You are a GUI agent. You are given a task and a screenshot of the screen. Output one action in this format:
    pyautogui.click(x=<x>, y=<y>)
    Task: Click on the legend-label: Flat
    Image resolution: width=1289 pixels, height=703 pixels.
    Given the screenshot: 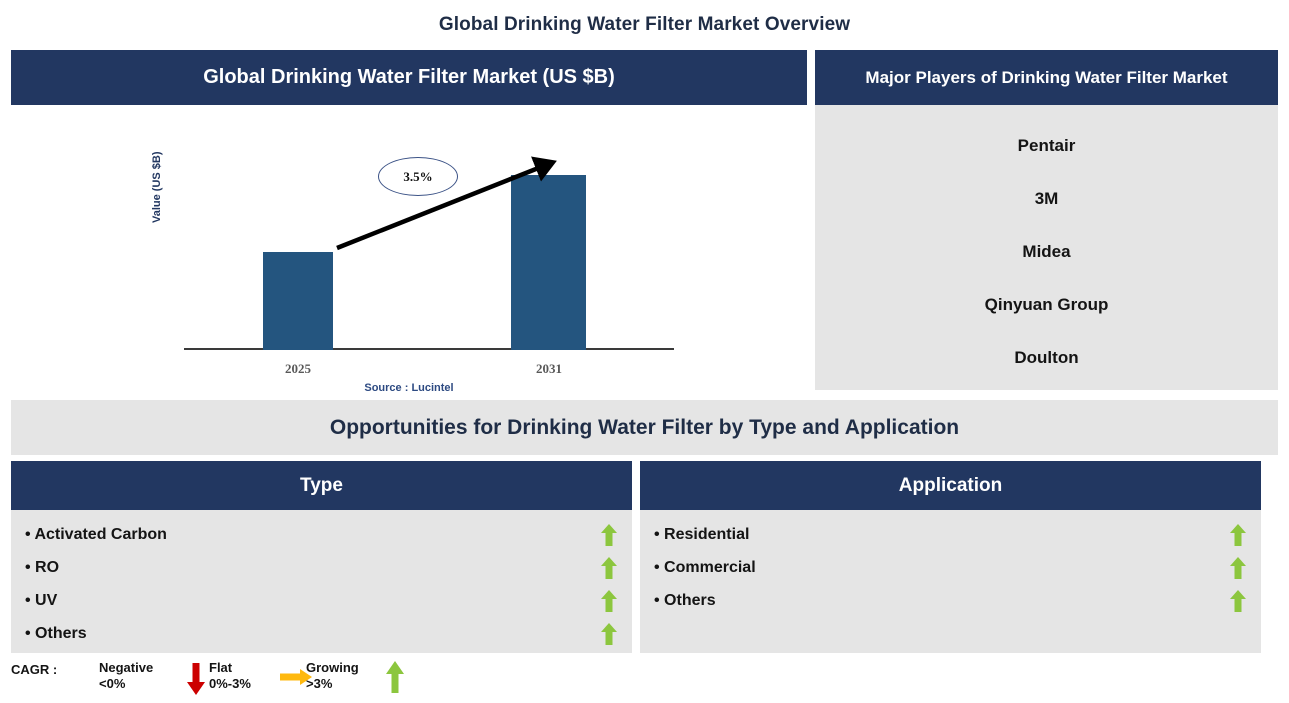 What is the action you would take?
    pyautogui.click(x=221, y=667)
    